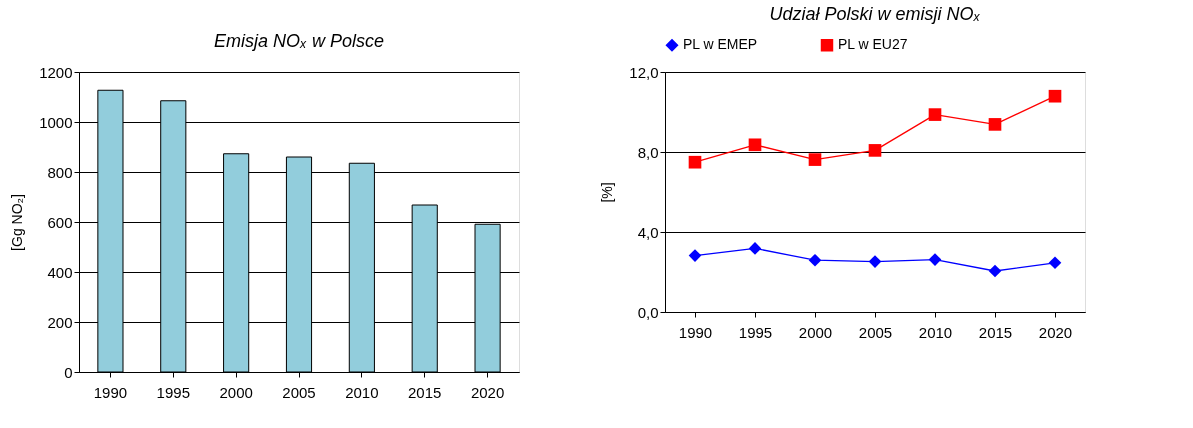 This screenshot has width=1193, height=428. What do you see at coordinates (17, 222) in the screenshot?
I see `y-axis-title: [Gg NO₂]` at bounding box center [17, 222].